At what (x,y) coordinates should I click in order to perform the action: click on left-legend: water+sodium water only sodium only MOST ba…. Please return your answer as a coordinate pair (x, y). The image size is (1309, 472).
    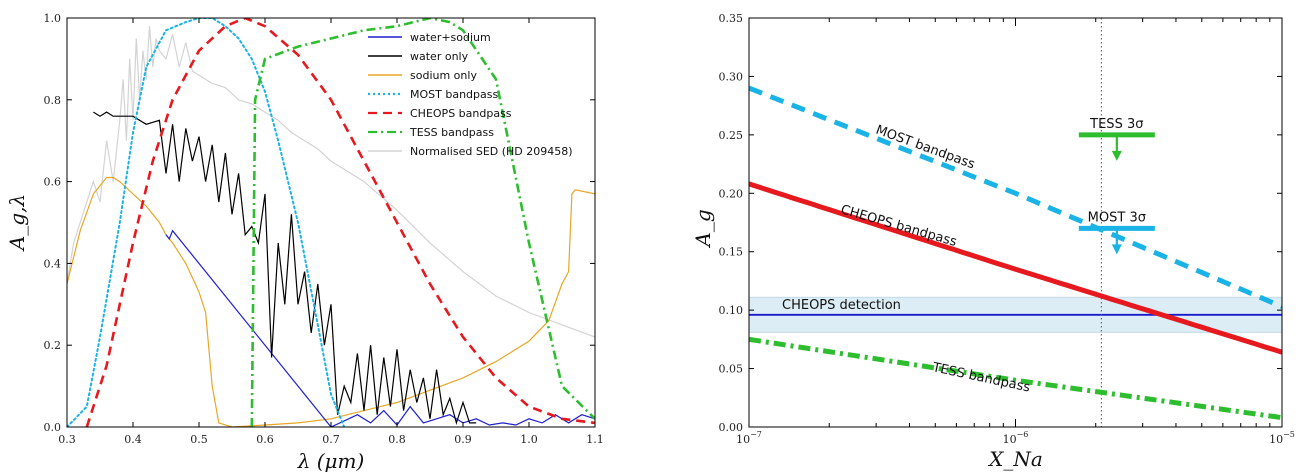
    Looking at the image, I should click on (470, 94).